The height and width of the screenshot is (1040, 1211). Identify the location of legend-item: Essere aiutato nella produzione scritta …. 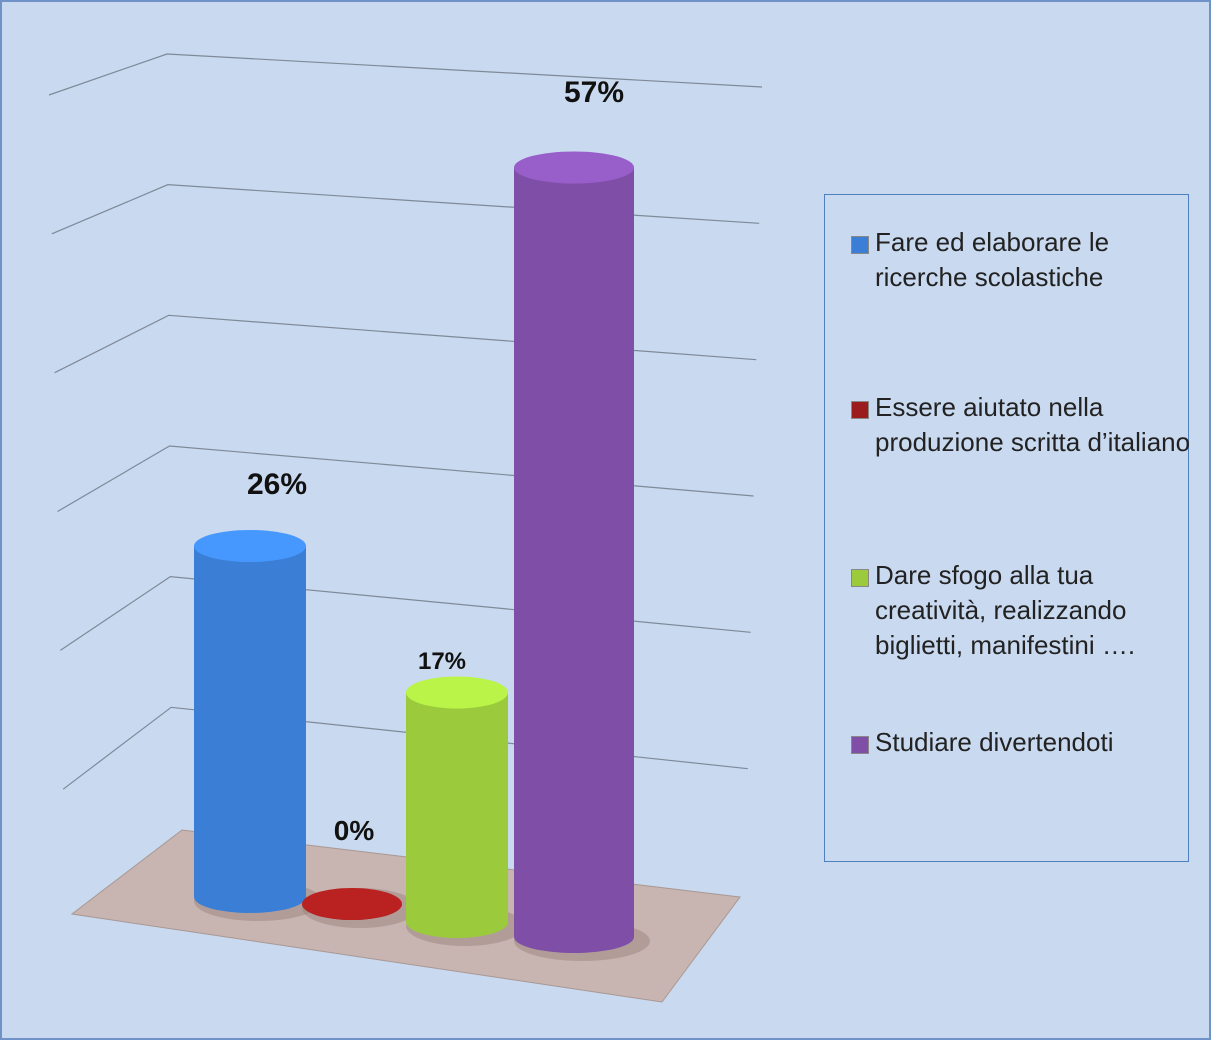
(1022, 425).